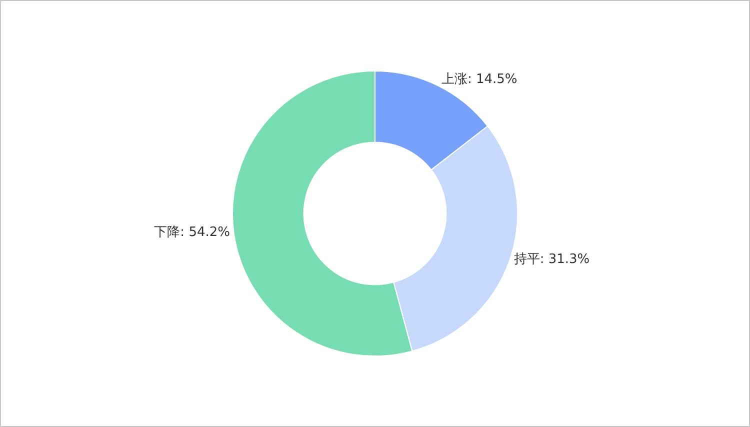 The image size is (750, 427). Describe the element at coordinates (192, 232) in the screenshot. I see `slice-label: 下降: 54.2%` at that location.